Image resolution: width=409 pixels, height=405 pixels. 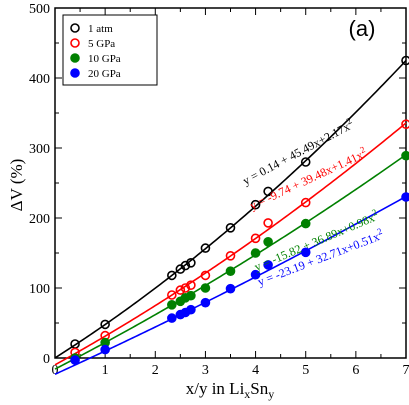 What do you see at coordinates (55, 370) in the screenshot?
I see `x-tick-label: 0` at bounding box center [55, 370].